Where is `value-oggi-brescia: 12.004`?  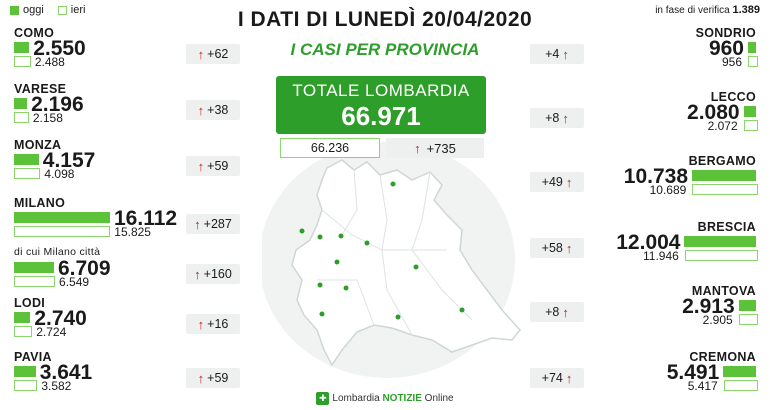 value-oggi-brescia: 12.004 is located at coordinates (648, 242).